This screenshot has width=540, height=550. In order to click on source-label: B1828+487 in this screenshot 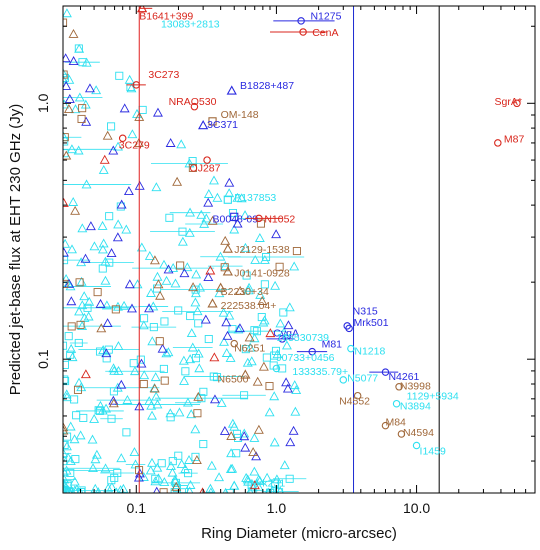, I will do `click(267, 86)`.